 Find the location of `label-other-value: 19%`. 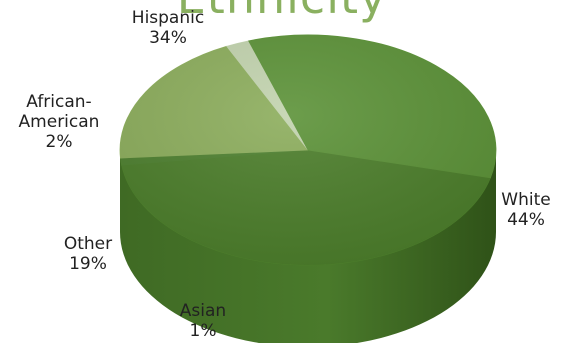

label-other-value: 19% is located at coordinates (88, 264).